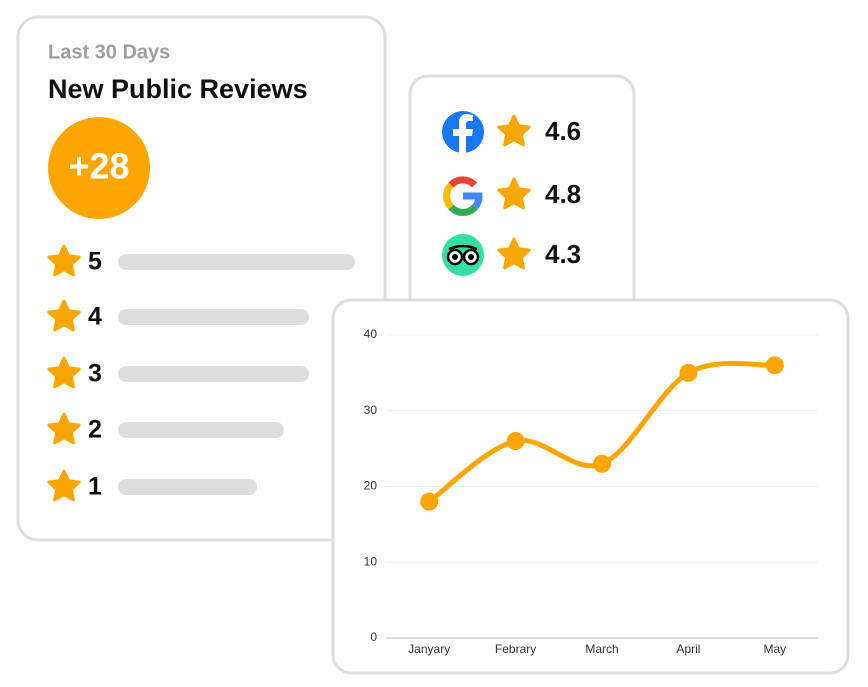 The image size is (868, 687). I want to click on subtitle: Last 30 Days, so click(109, 52).